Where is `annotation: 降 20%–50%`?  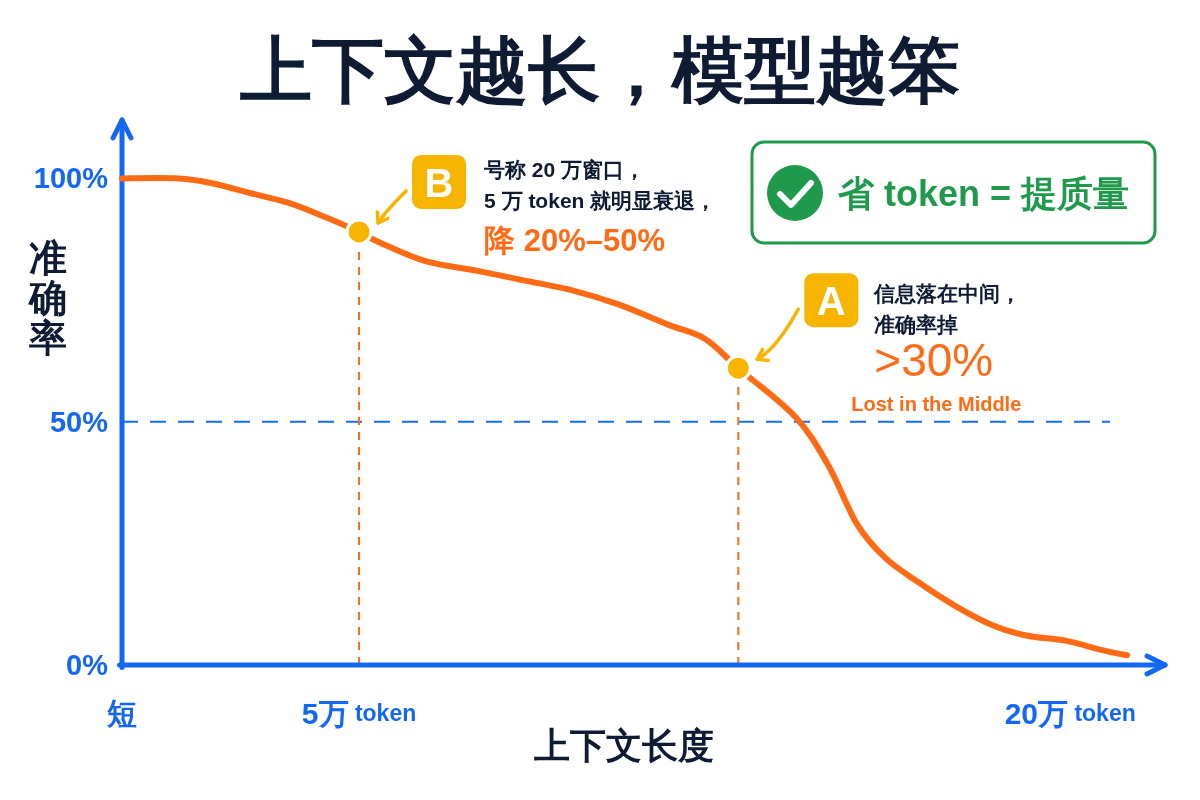
annotation: 降 20%–50% is located at coordinates (574, 241).